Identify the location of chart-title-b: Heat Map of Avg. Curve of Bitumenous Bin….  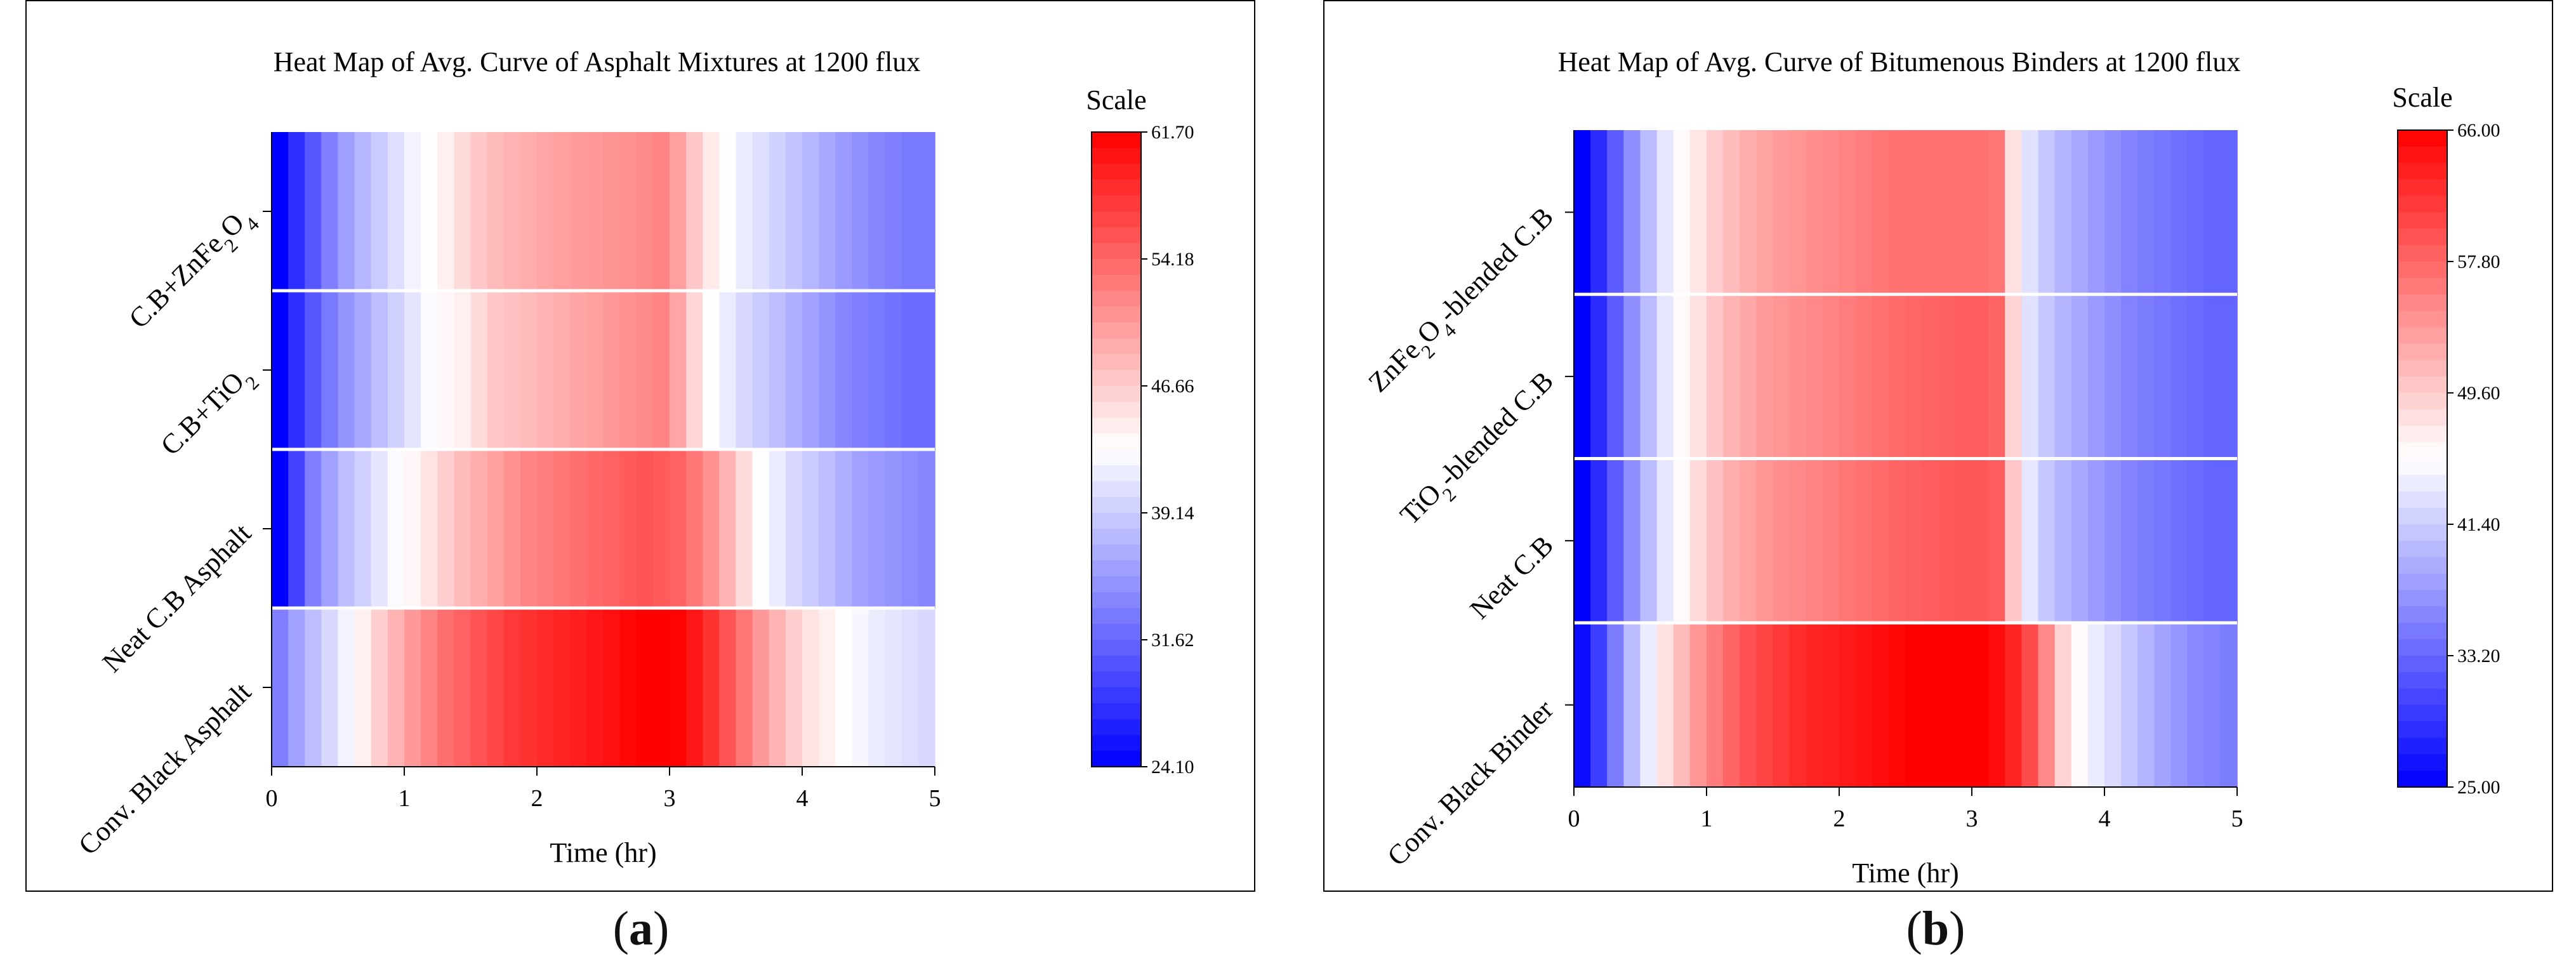
(1899, 62).